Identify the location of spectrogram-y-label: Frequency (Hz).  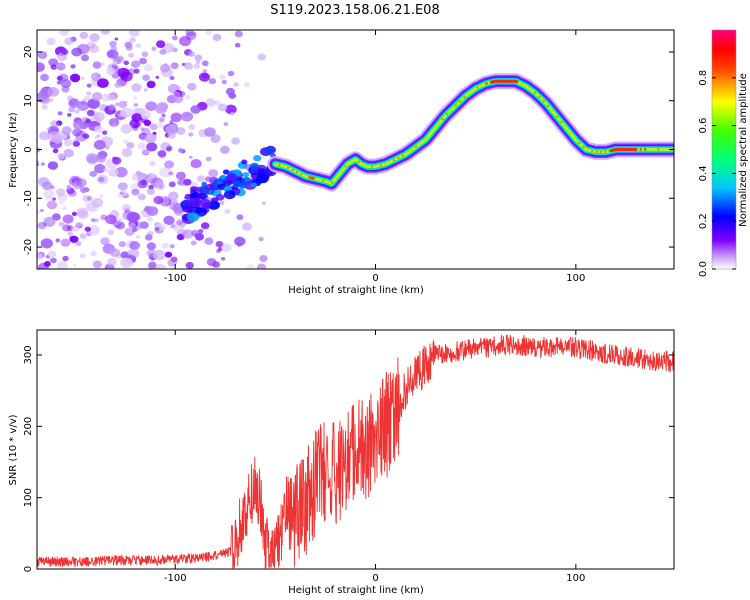
(13, 150).